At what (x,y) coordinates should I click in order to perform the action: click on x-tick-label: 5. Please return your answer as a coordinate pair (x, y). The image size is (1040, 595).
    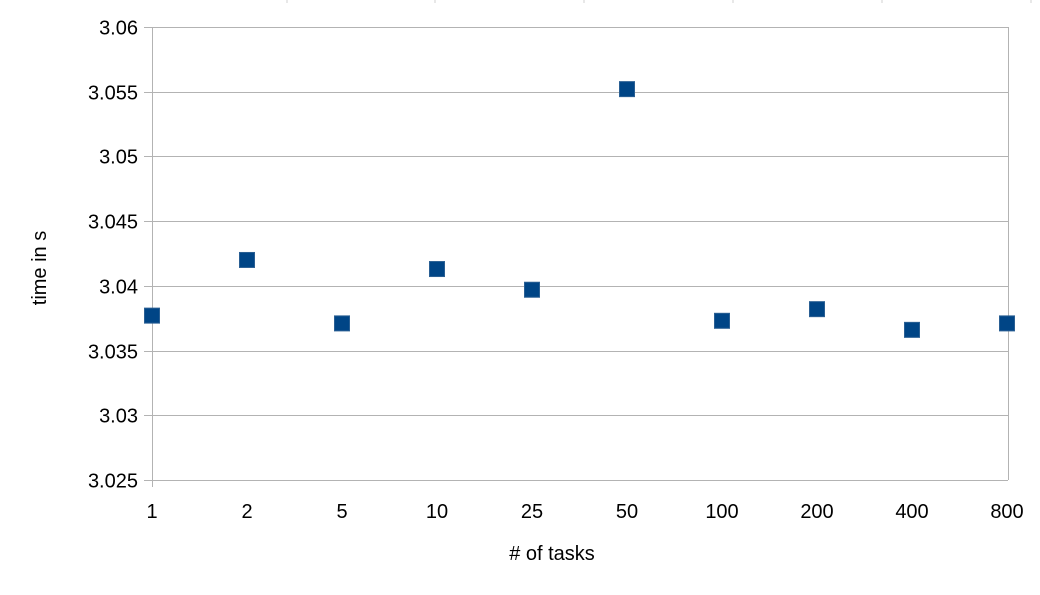
    Looking at the image, I should click on (341, 512).